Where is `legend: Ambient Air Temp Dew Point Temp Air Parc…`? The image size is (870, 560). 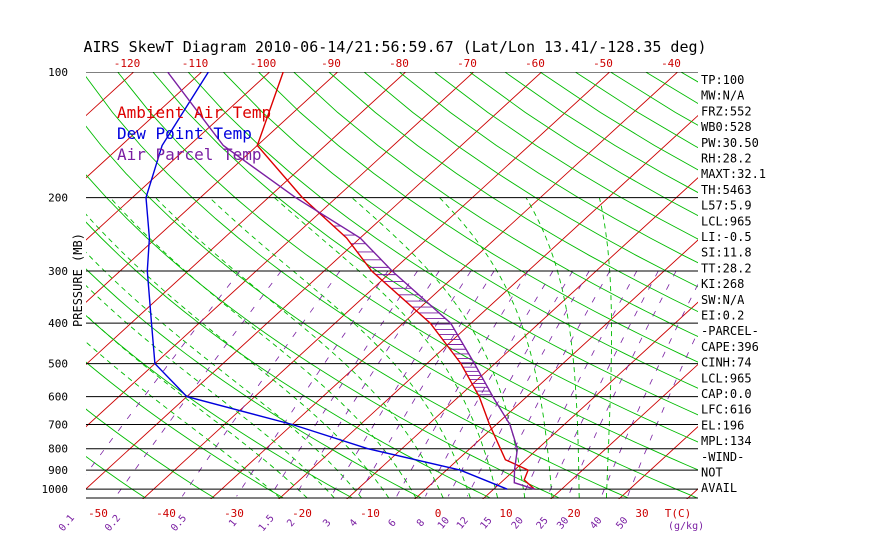
legend: Ambient Air Temp Dew Point Temp Air Parc… is located at coordinates (194, 133).